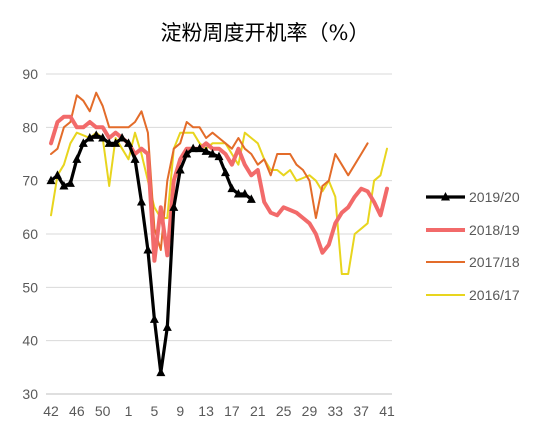  Describe the element at coordinates (258, 411) in the screenshot. I see `x-tick-label: 21` at that location.